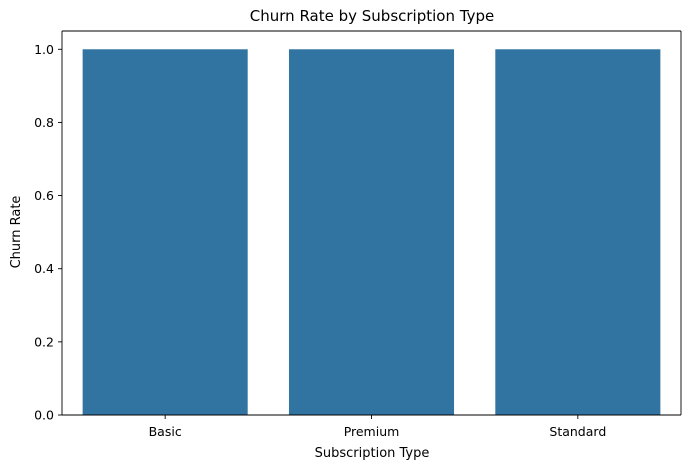 The image size is (691, 468). I want to click on y-tick-label: 0.2, so click(44, 341).